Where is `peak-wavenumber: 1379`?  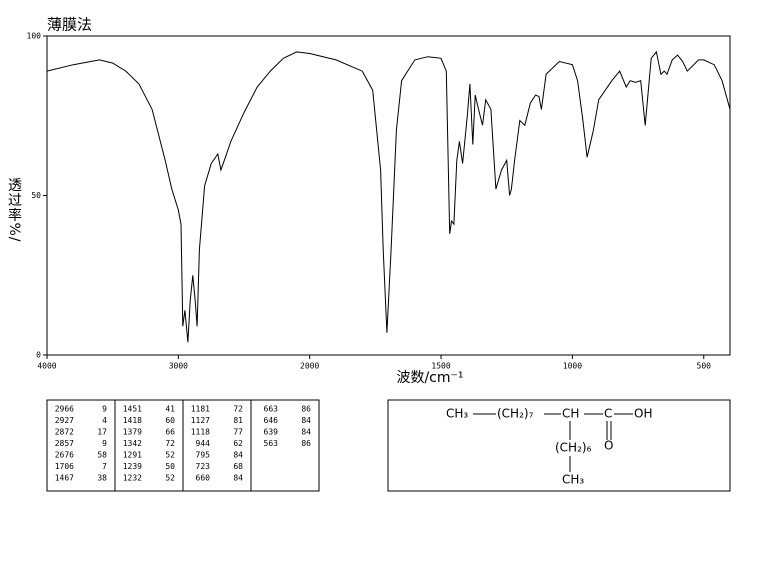
peak-wavenumber: 1379 is located at coordinates (132, 432).